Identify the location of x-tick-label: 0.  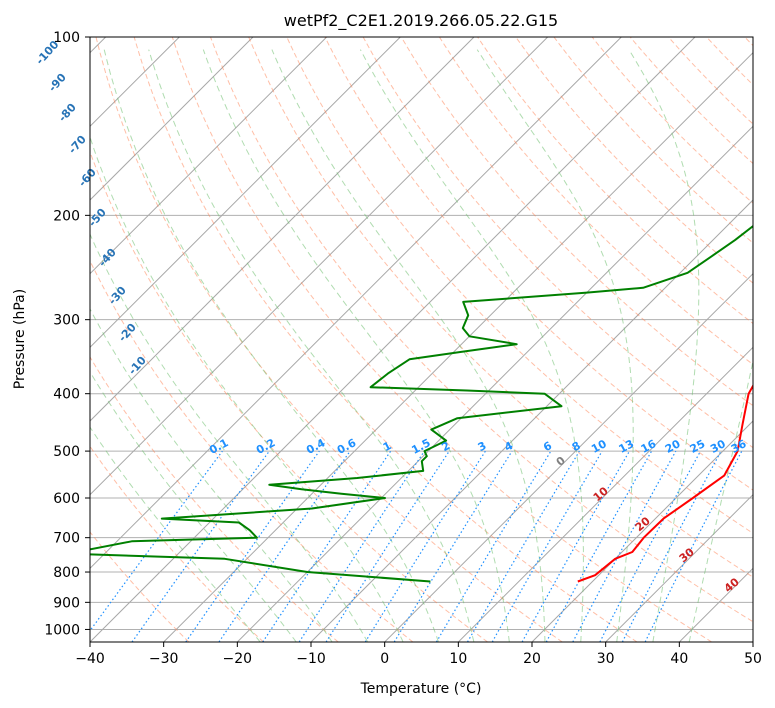
(384, 659).